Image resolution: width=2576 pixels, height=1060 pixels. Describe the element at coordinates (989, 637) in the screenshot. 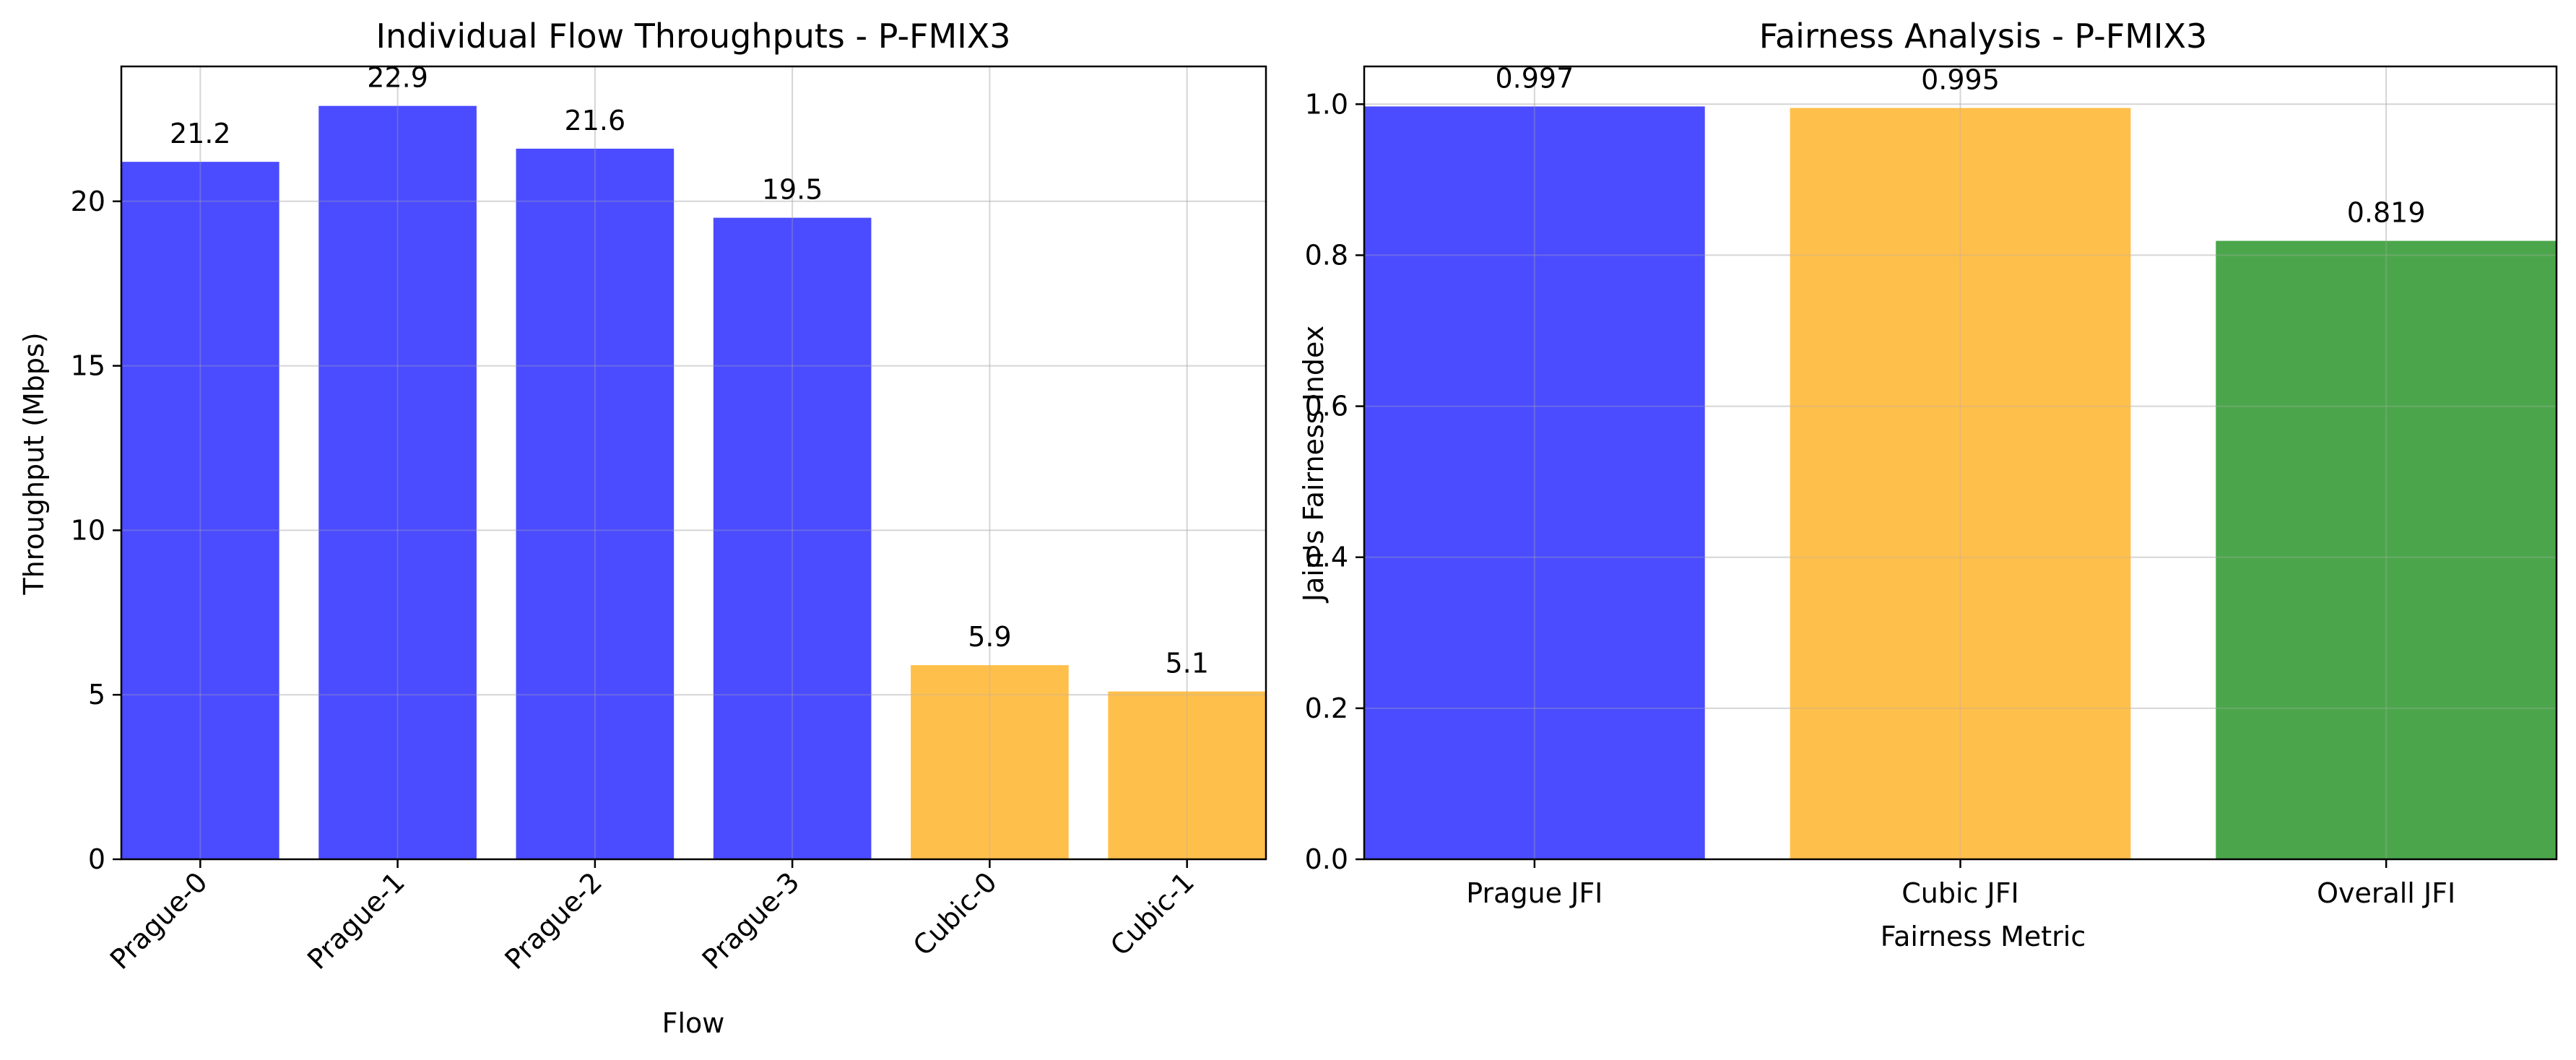

I see `data-label: 5.9` at that location.